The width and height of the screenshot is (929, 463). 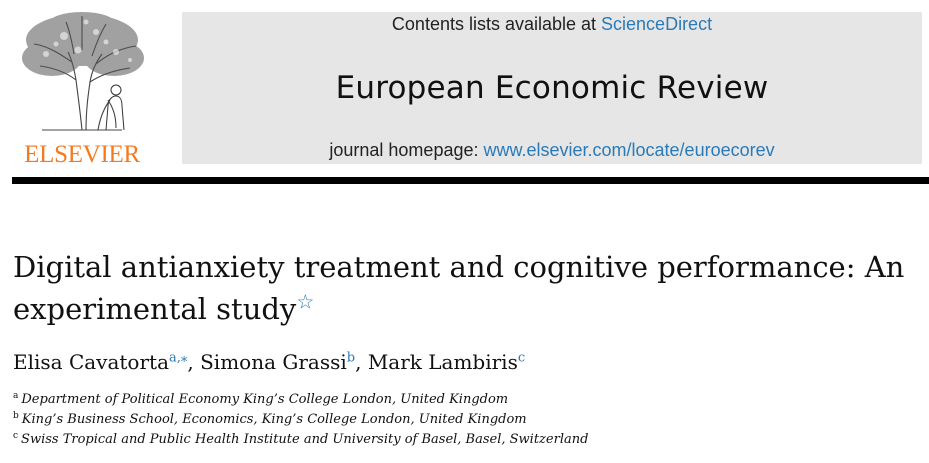 What do you see at coordinates (305, 301) in the screenshot?
I see `title-footnote-star-icon: ☆` at bounding box center [305, 301].